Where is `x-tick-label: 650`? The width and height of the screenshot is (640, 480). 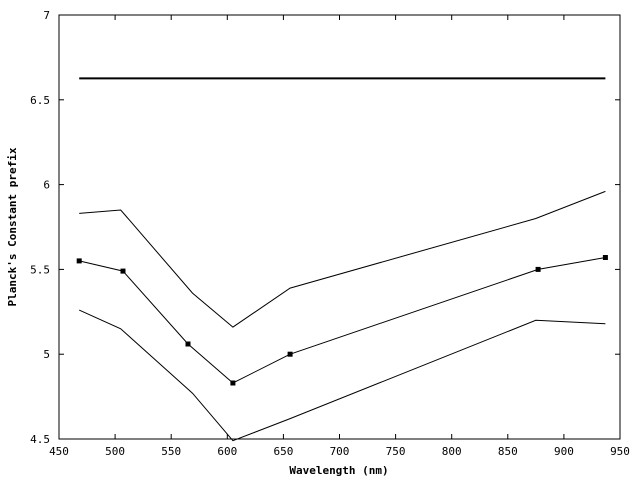
x-tick-label: 650 is located at coordinates (283, 451).